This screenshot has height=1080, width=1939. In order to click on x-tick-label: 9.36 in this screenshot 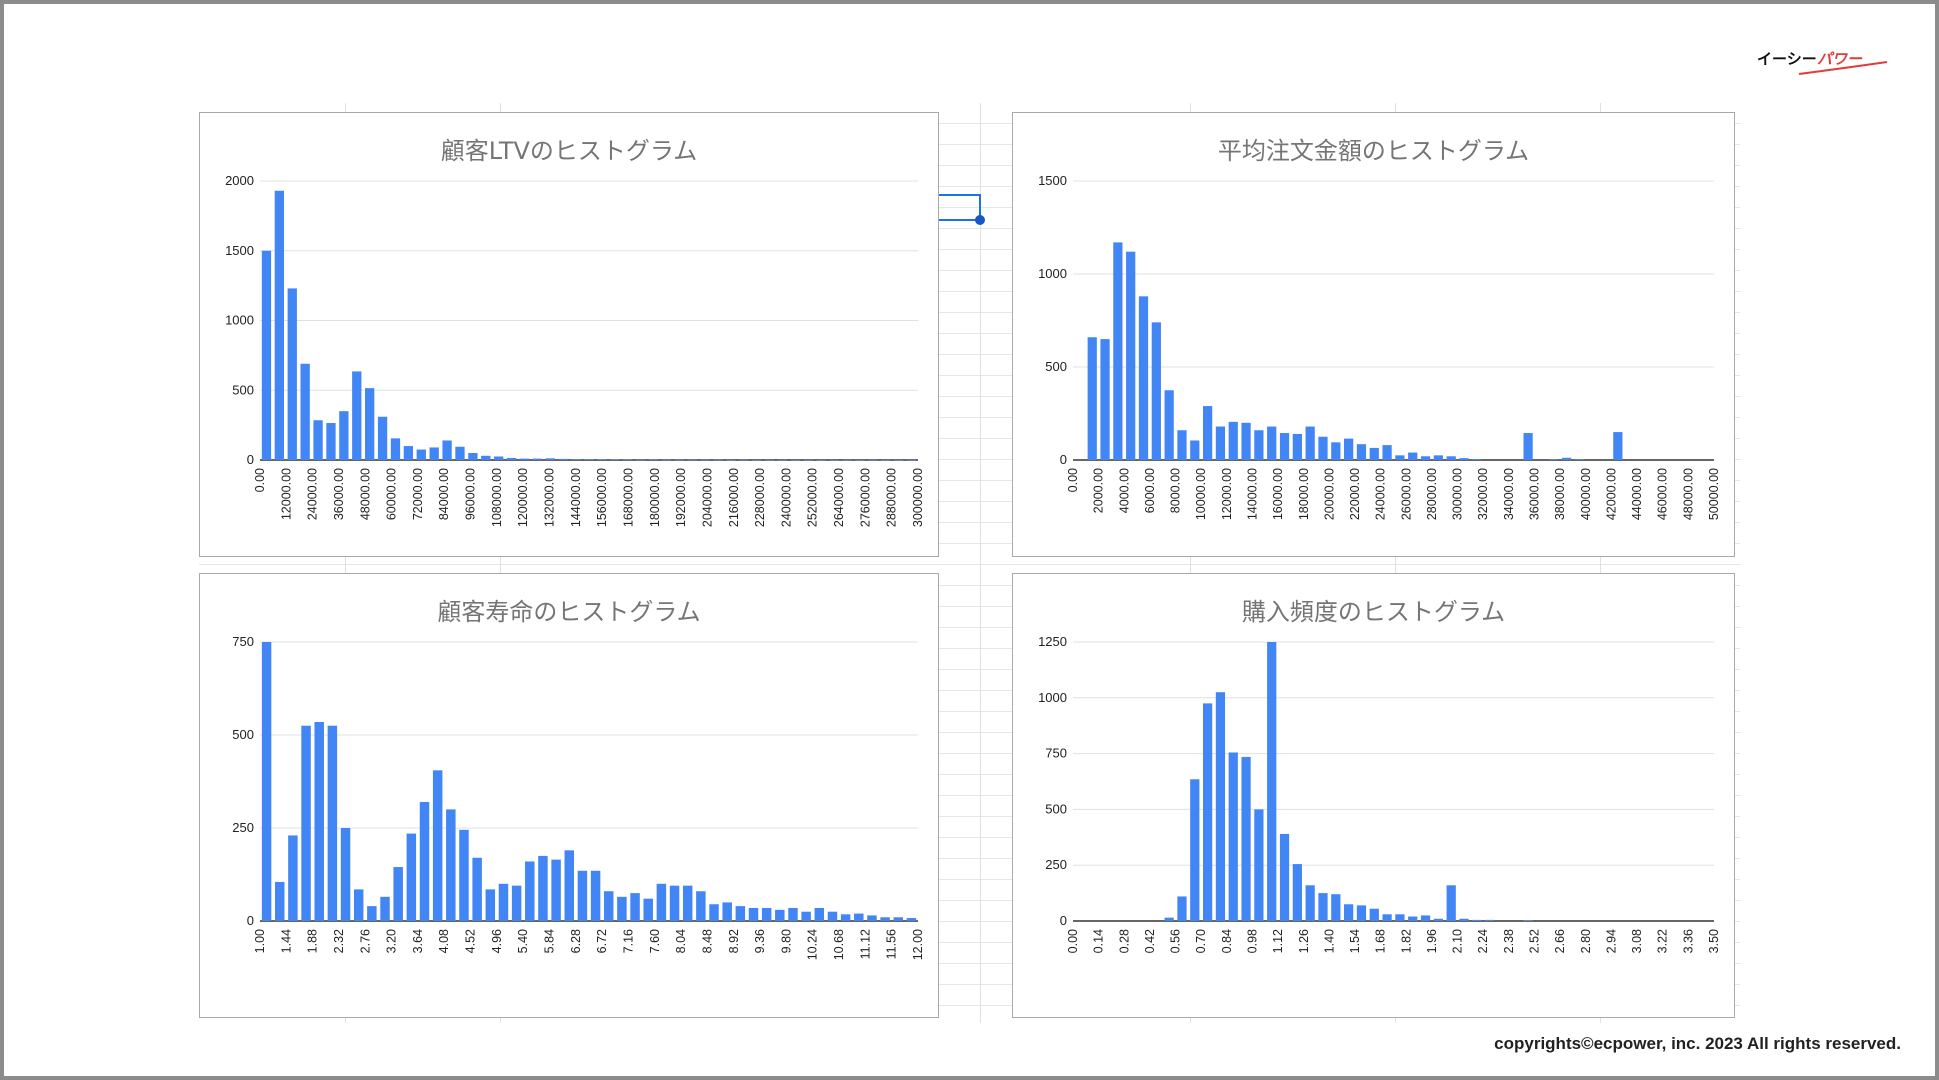, I will do `click(760, 941)`.